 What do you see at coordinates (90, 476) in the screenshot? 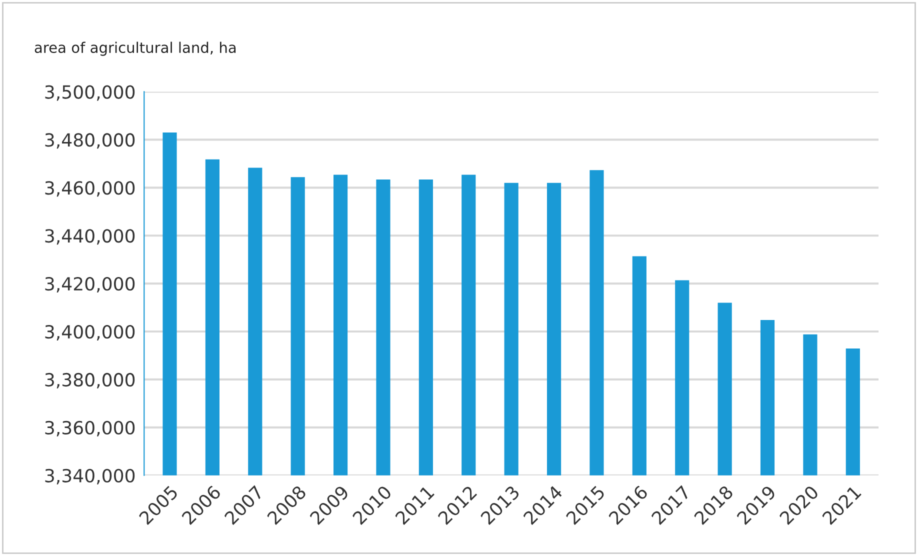
I see `y-tick-label: 3,340,000` at bounding box center [90, 476].